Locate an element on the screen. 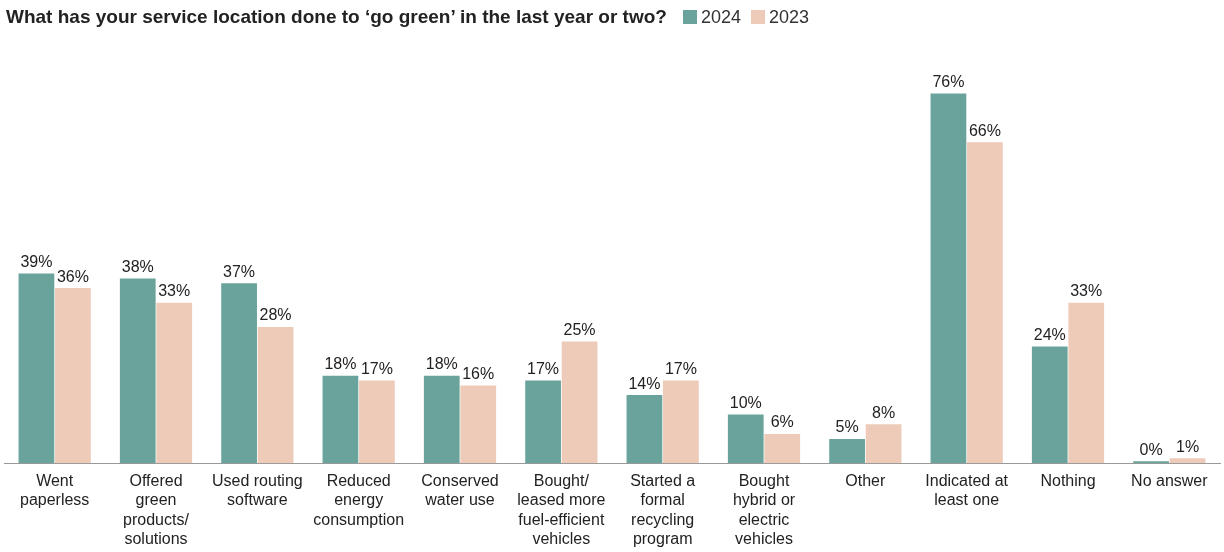 Image resolution: width=1224 pixels, height=552 pixels. x-tick-label: Used routing software is located at coordinates (257, 490).